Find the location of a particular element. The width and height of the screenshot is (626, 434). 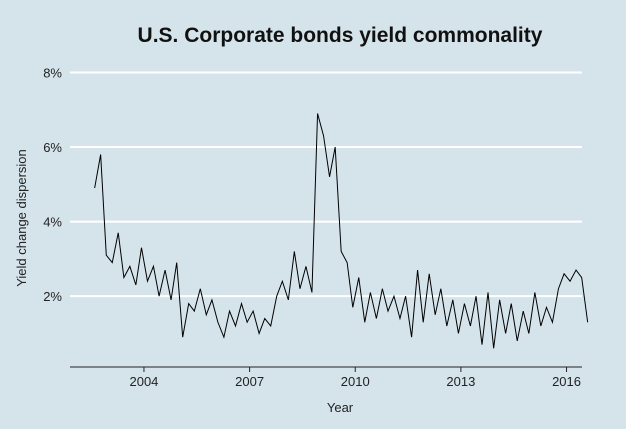

x-tick-label: 2007 is located at coordinates (249, 381).